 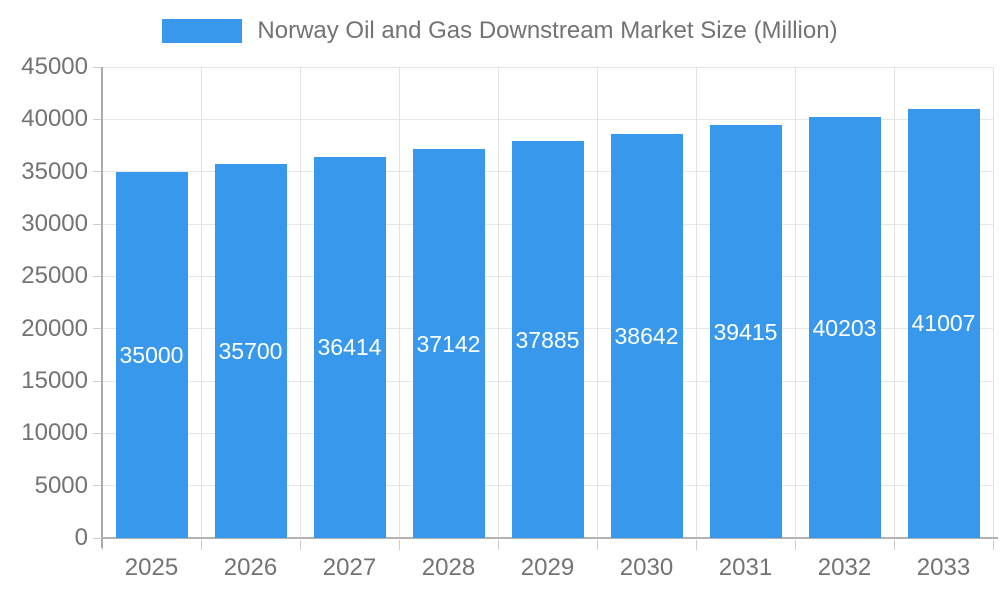 I want to click on y-axis-label: 40000, so click(x=54, y=119).